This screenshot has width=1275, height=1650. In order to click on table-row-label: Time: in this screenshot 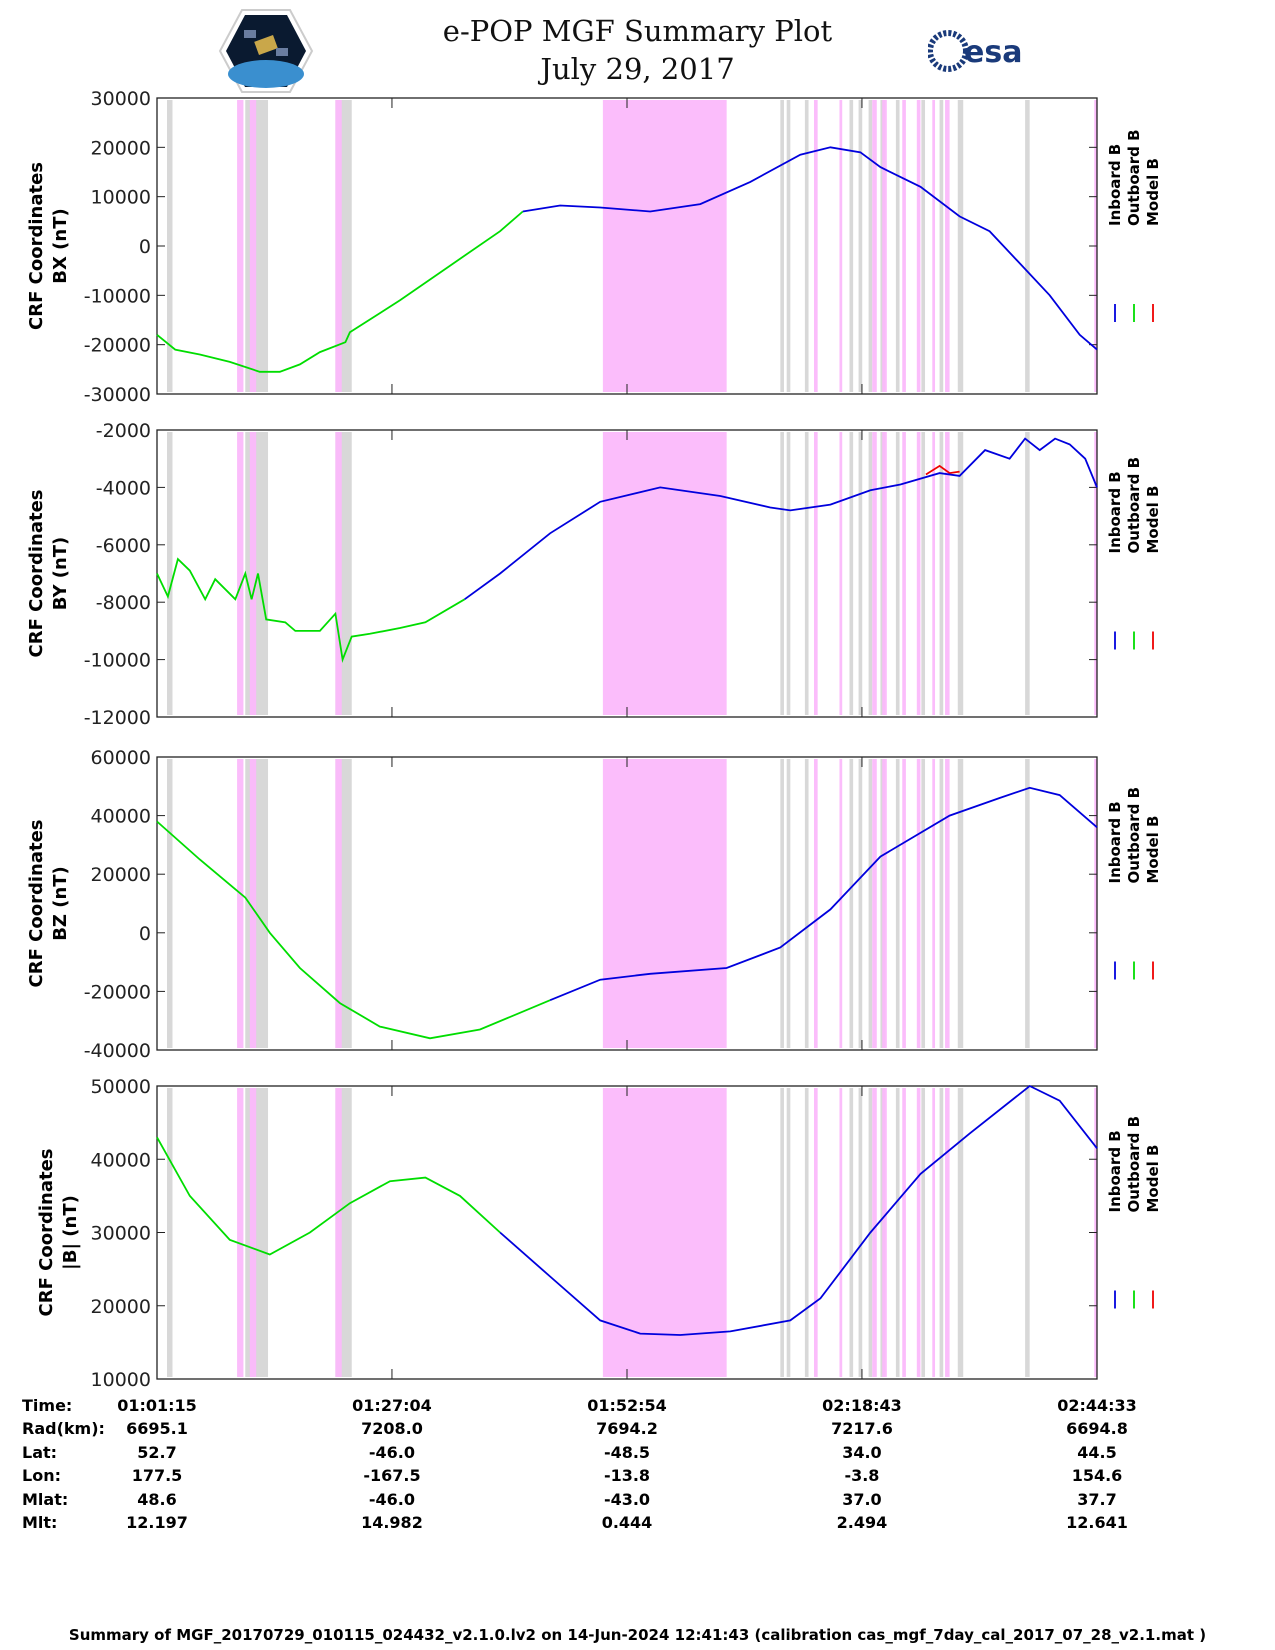, I will do `click(47, 1405)`.